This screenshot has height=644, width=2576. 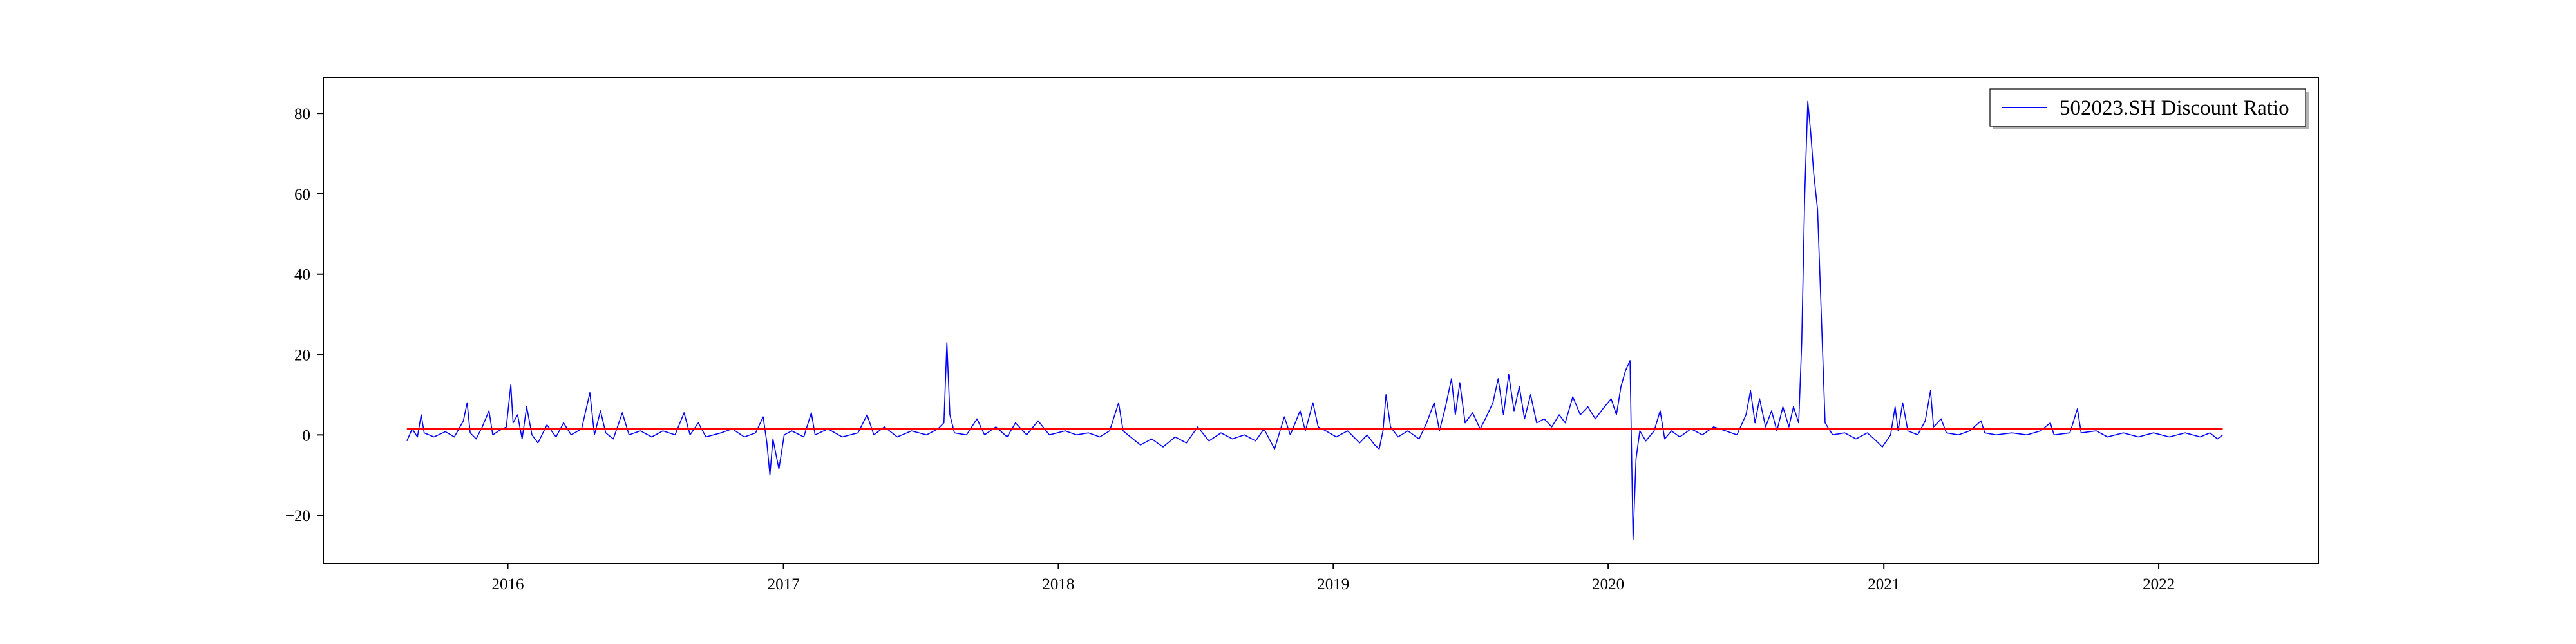 What do you see at coordinates (304, 315) in the screenshot?
I see `y-axis: 80 60 40 20 0 −20` at bounding box center [304, 315].